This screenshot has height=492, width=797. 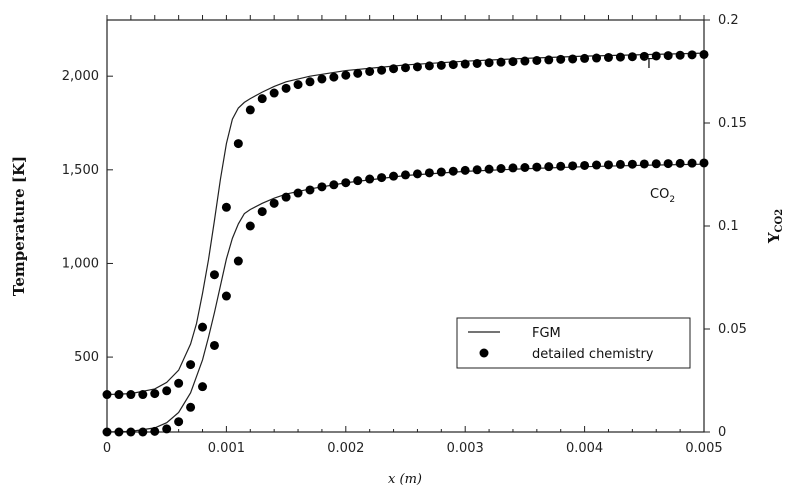 What do you see at coordinates (722, 432) in the screenshot?
I see `y-right-tick-label: 0` at bounding box center [722, 432].